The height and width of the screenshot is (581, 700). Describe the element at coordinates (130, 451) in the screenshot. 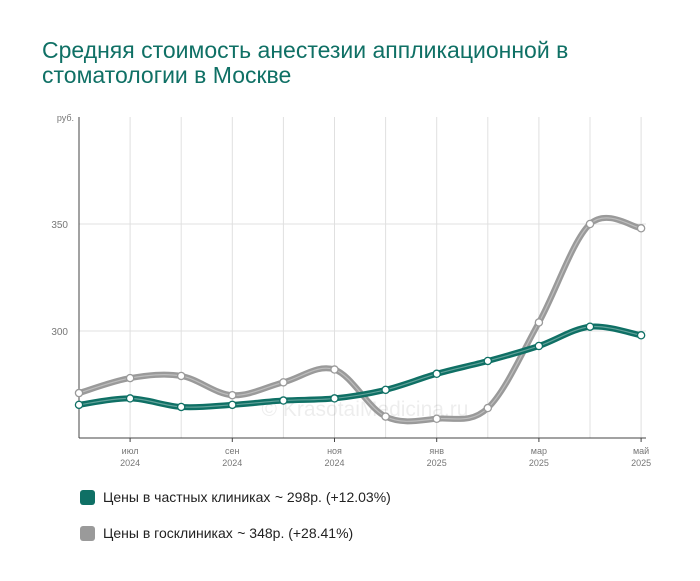

I see `x-tick-label-month: июл` at that location.